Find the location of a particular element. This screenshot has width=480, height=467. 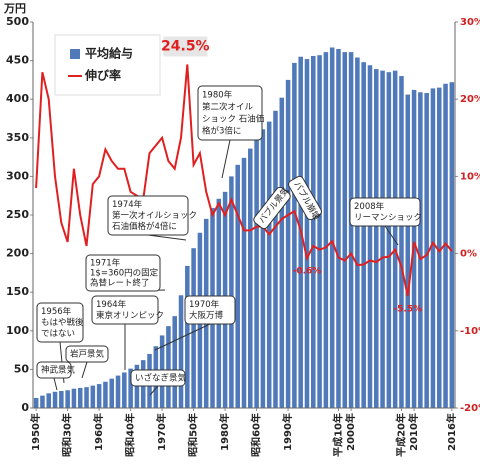

x-tick-label: 昭和40年 is located at coordinates (130, 435).